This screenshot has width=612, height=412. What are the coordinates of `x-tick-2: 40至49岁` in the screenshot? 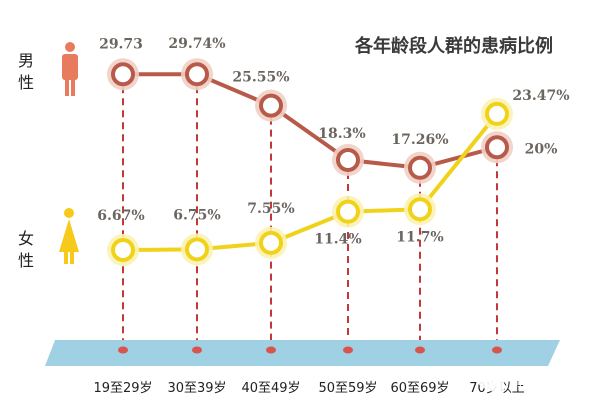 It's located at (270, 388).